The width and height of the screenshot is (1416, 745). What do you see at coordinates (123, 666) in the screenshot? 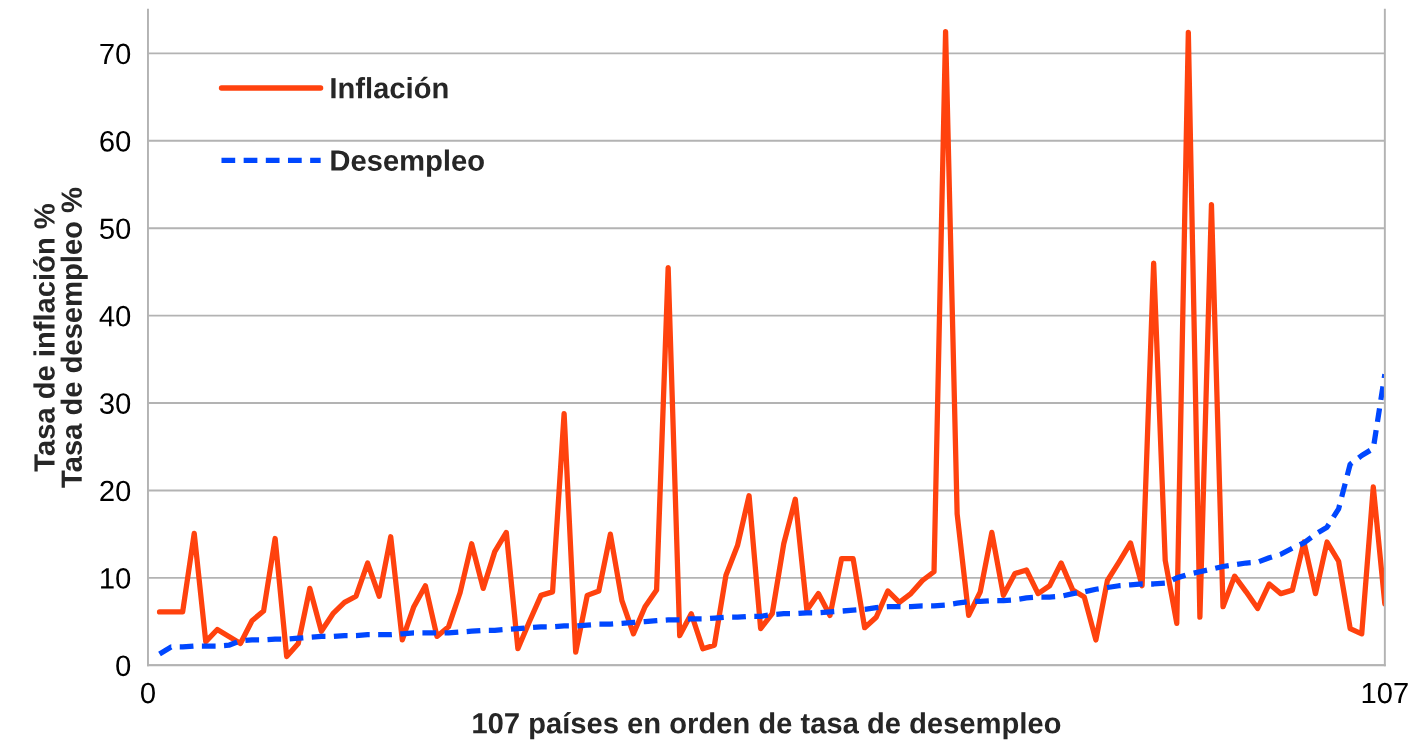
I see `y-tick-label: 0` at bounding box center [123, 666].